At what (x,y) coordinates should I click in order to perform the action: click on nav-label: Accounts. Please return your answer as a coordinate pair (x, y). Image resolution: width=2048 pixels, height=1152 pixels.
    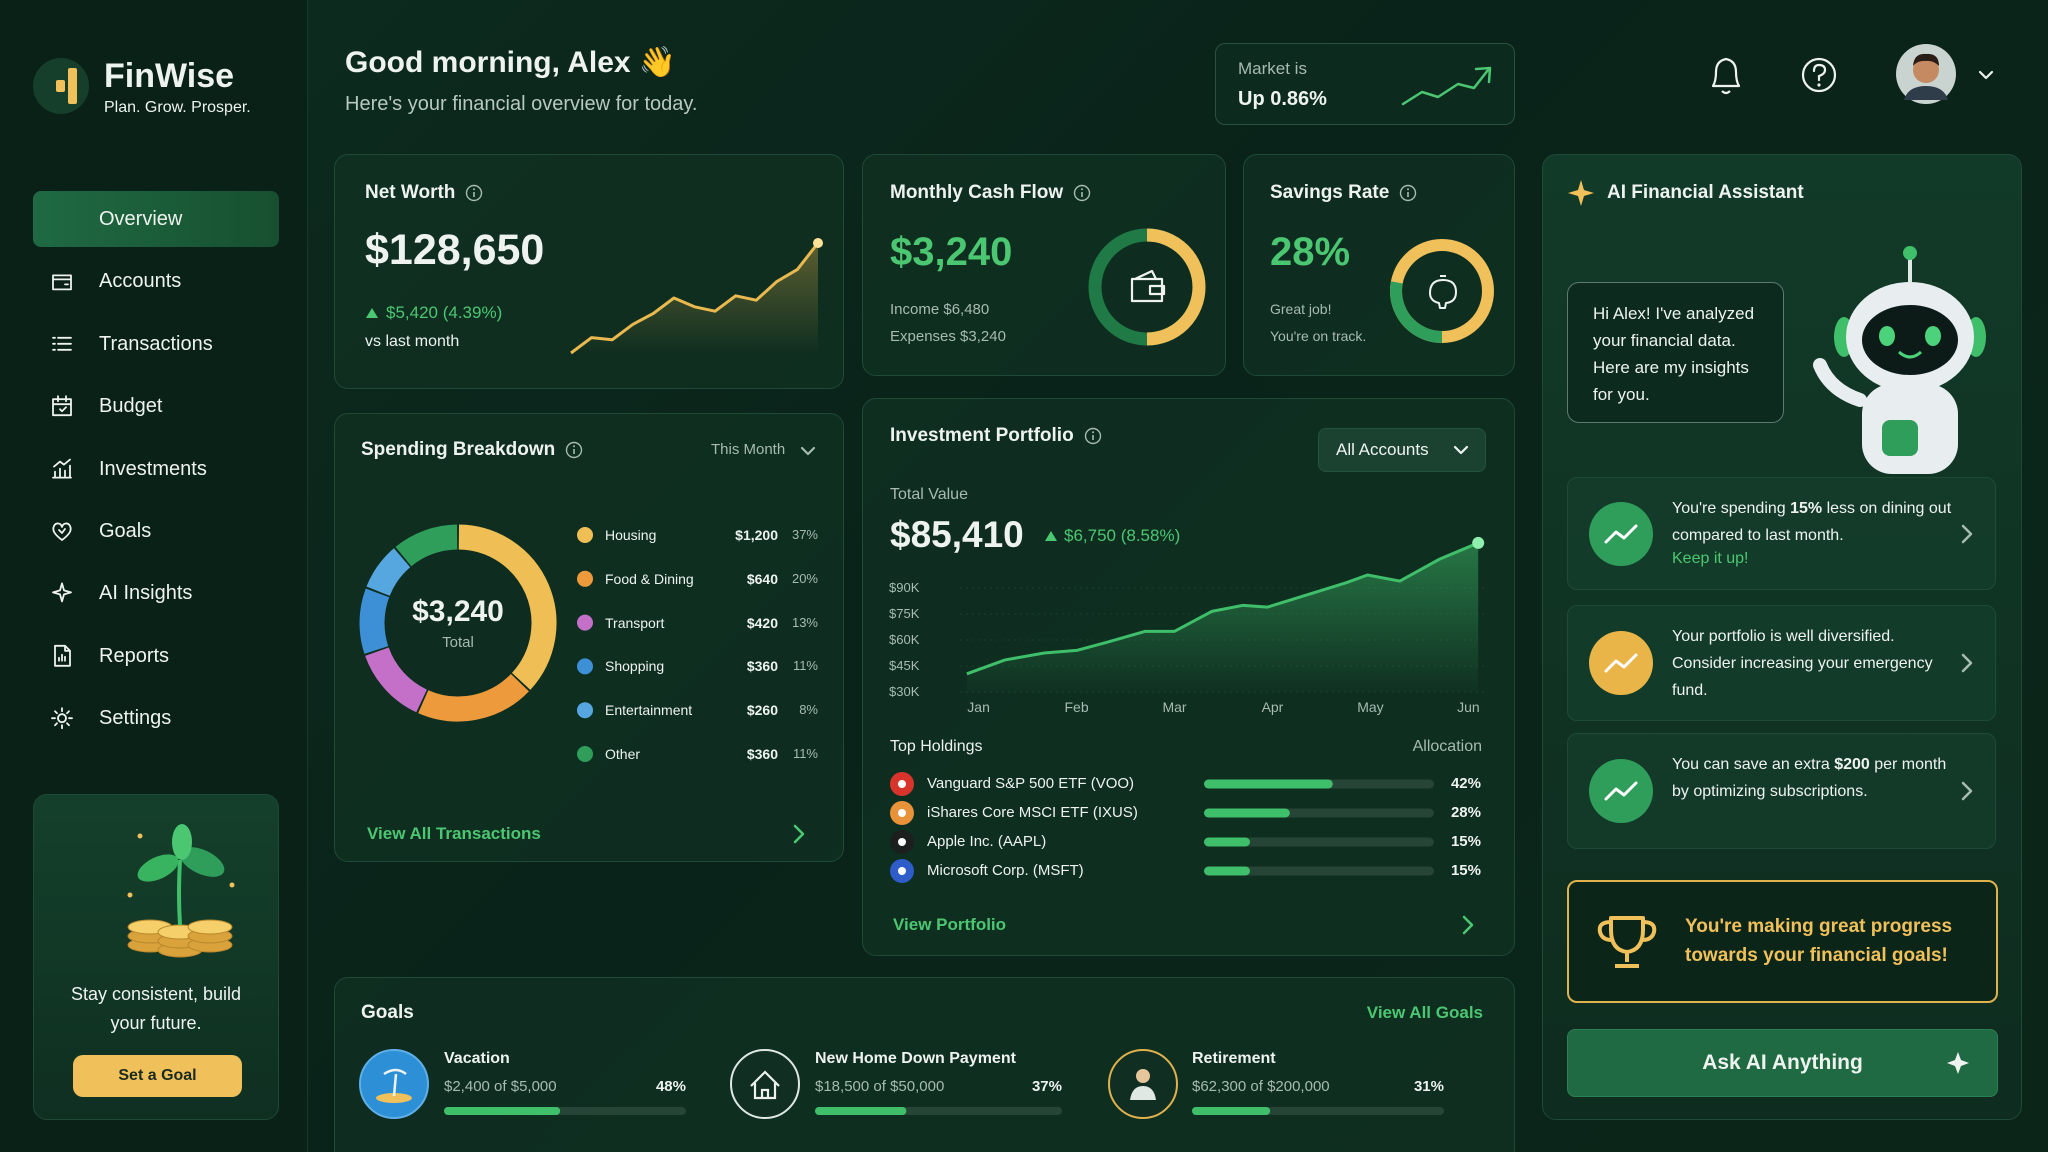
    Looking at the image, I should click on (140, 281).